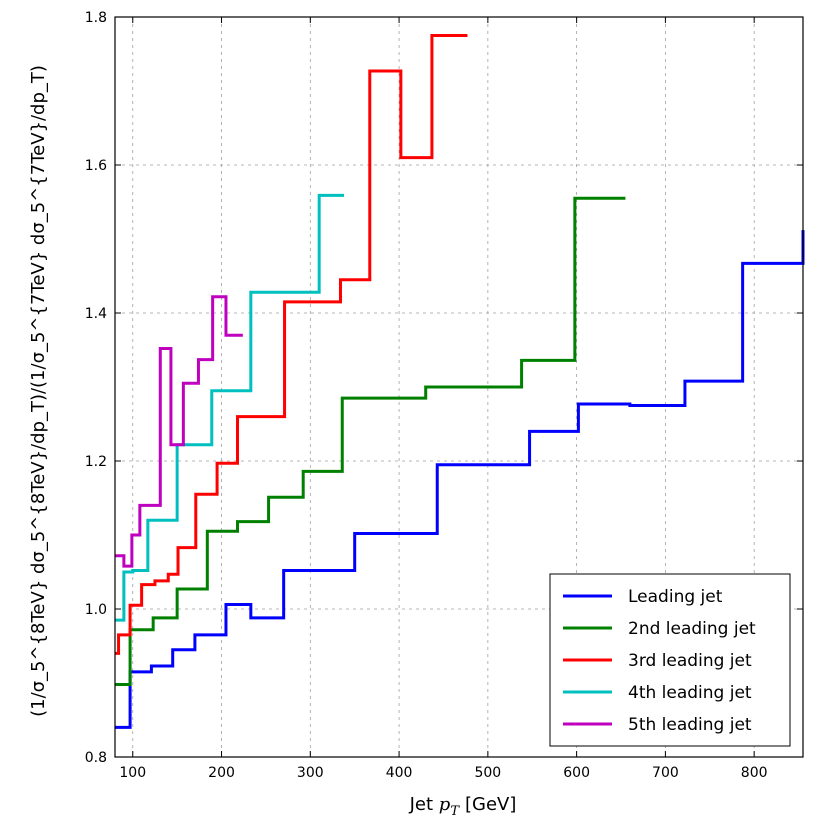  I want to click on x-tick-label: 100, so click(132, 773).